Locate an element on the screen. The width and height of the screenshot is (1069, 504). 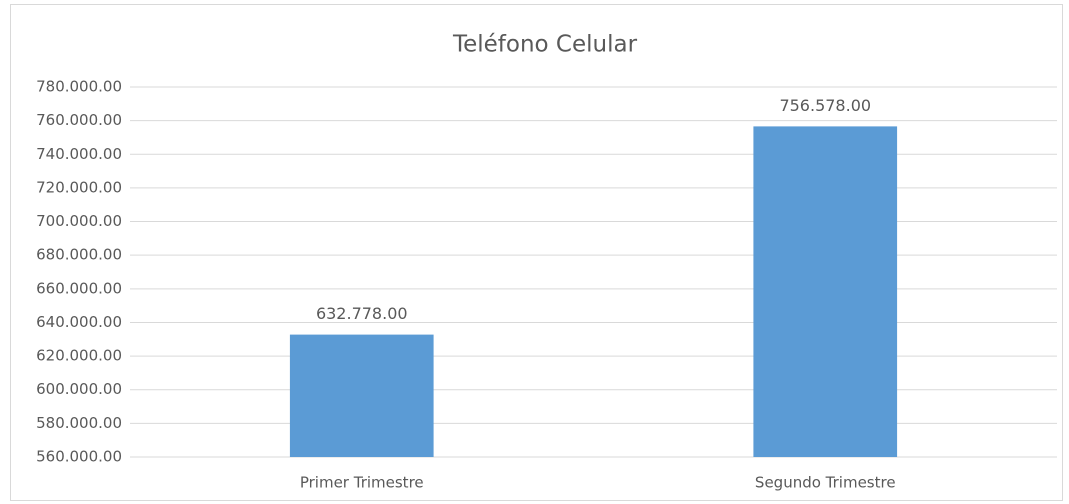
y-tick-label: 720.000.00 is located at coordinates (79, 187).